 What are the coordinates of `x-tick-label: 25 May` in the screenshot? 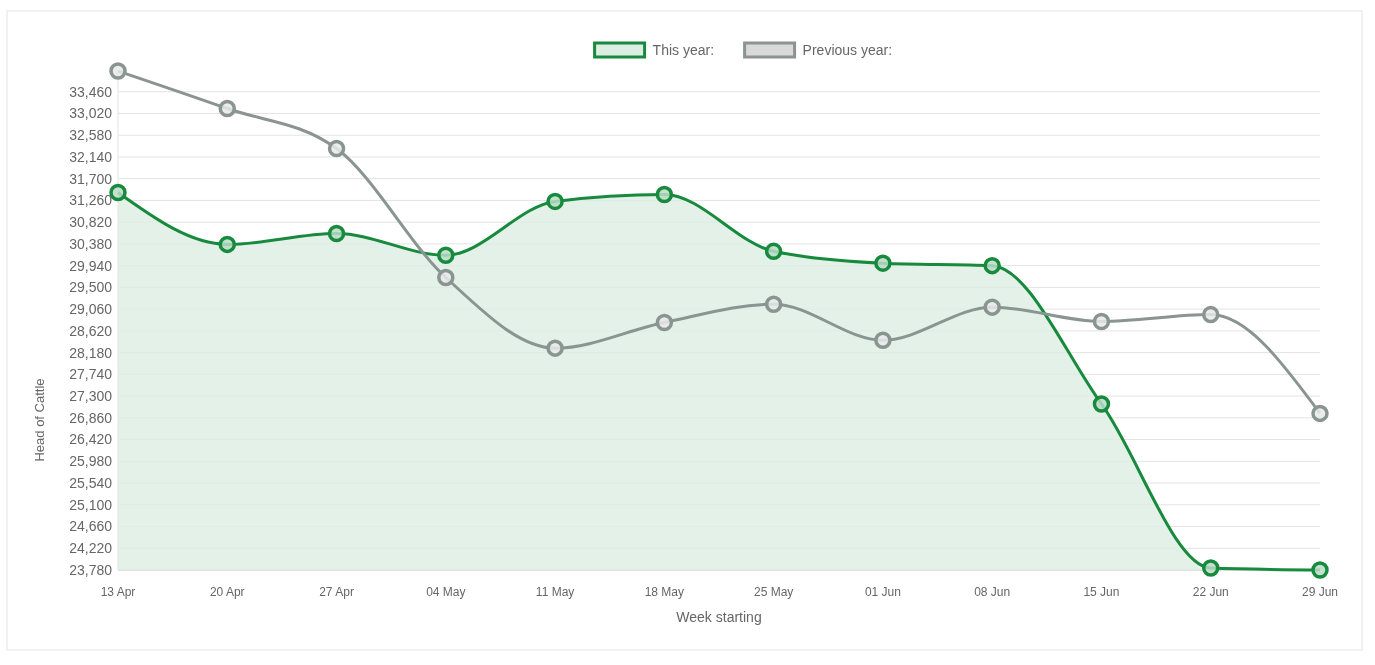 It's located at (773, 592).